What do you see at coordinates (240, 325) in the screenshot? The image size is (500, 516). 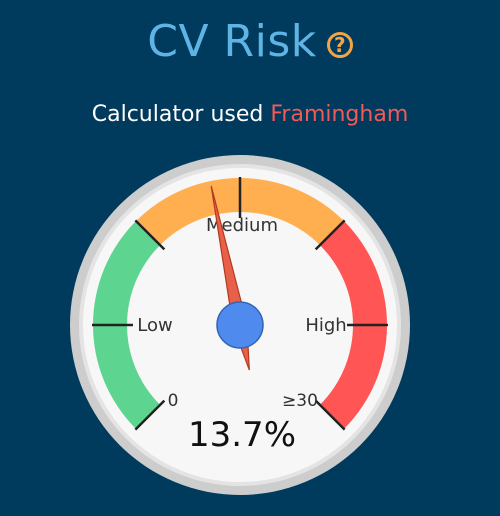 I see `gauge-hub` at bounding box center [240, 325].